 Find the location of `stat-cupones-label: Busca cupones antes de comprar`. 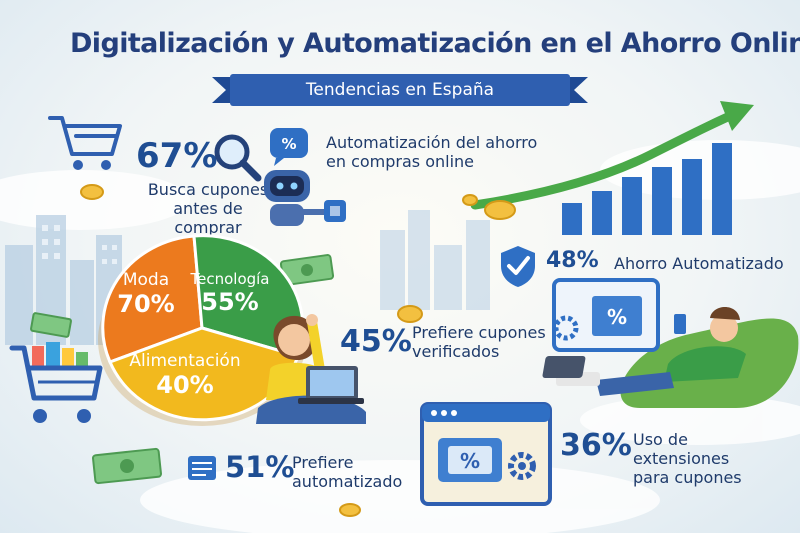

stat-cupones-label: Busca cupones antes de comprar is located at coordinates (208, 209).